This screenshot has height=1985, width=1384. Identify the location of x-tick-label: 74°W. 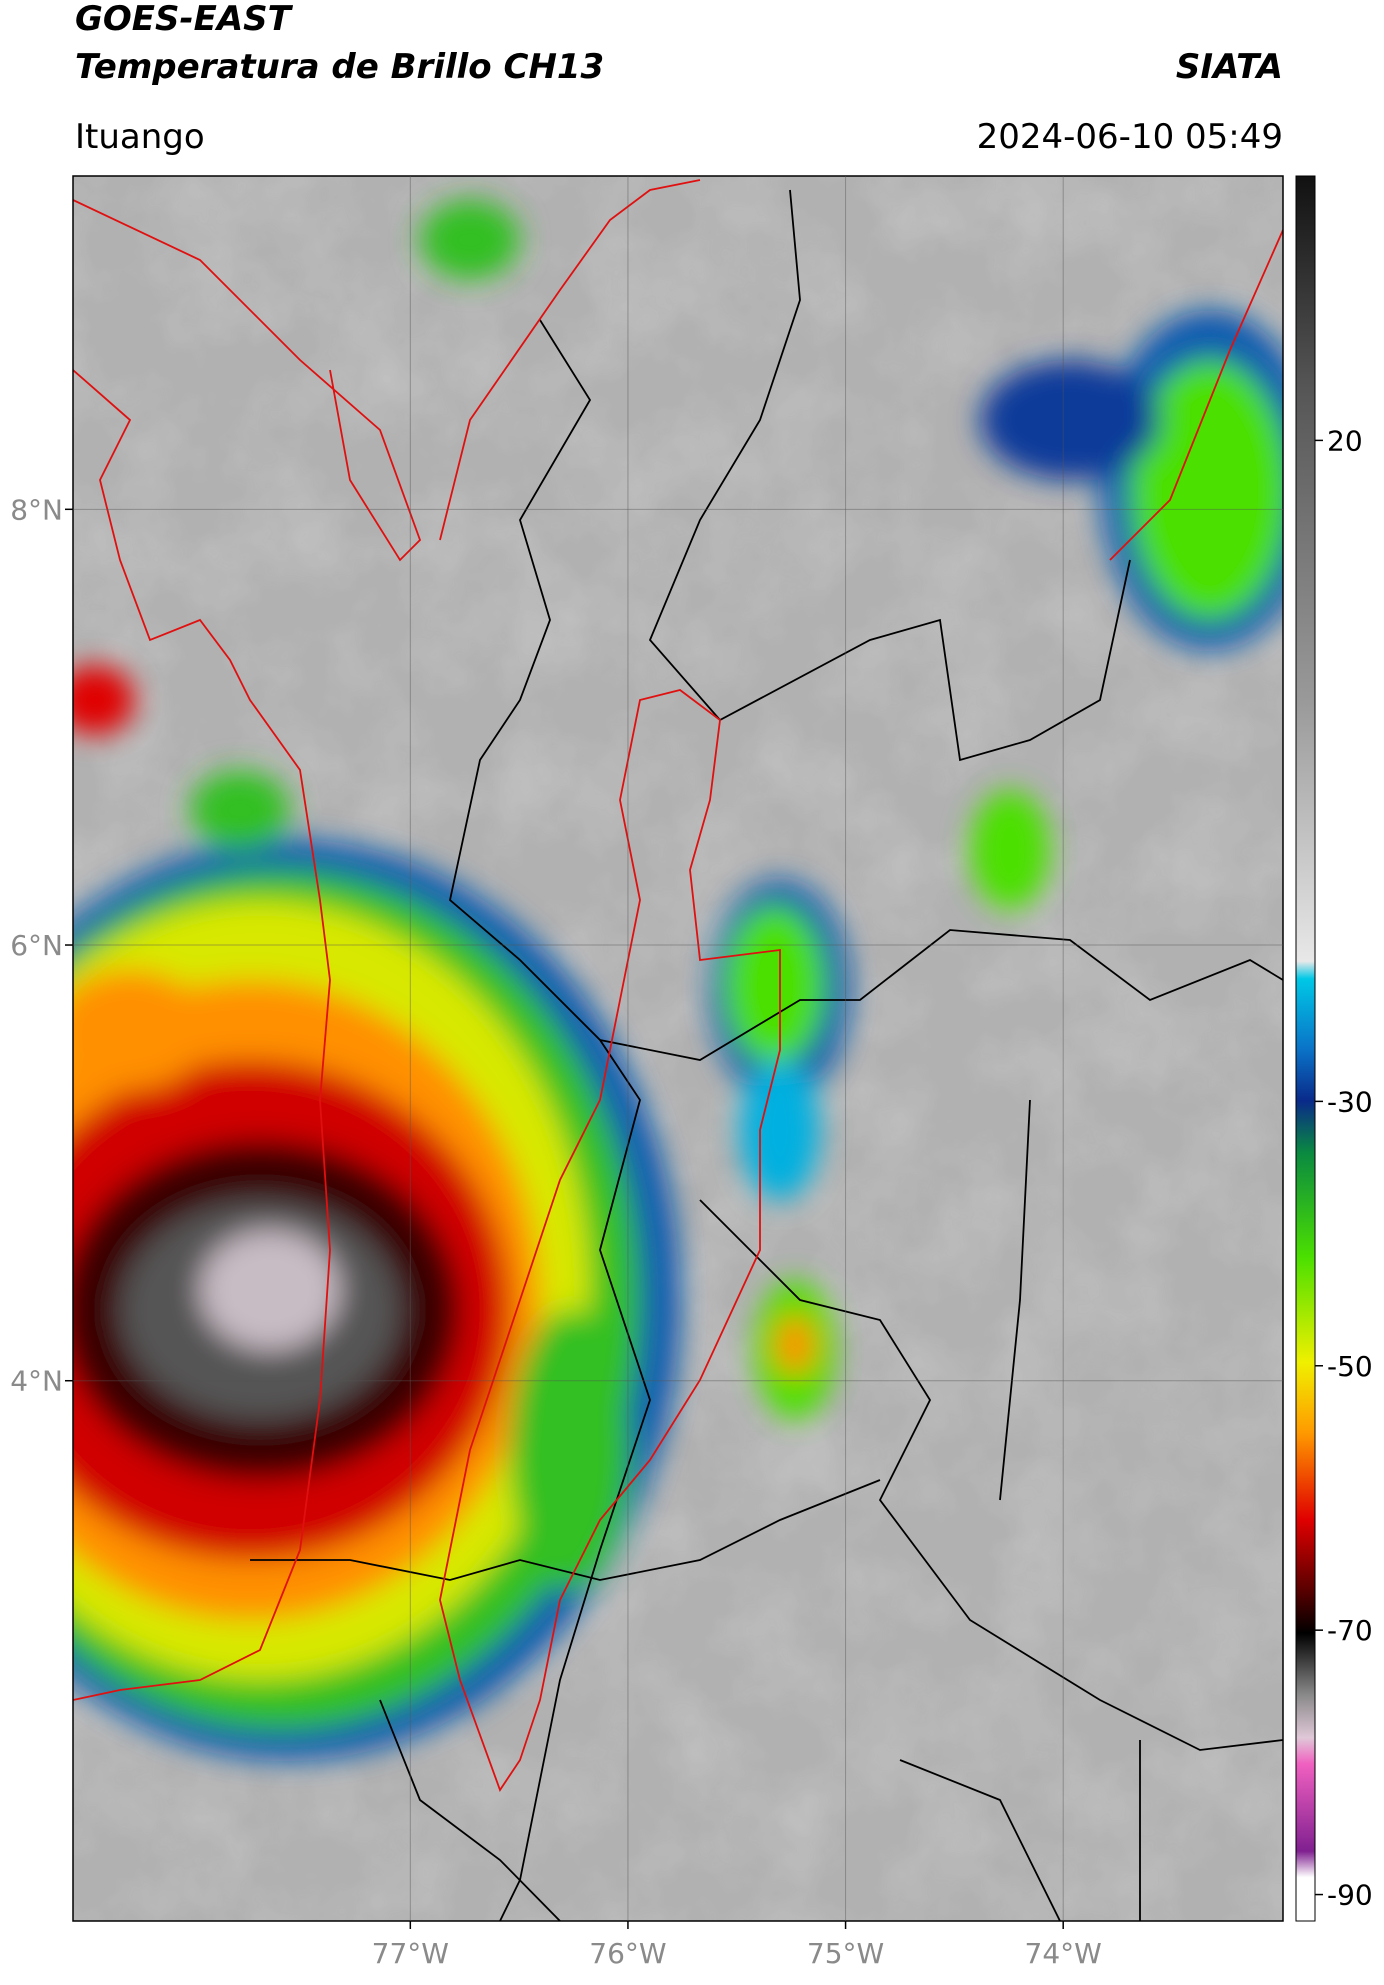
(1063, 1953).